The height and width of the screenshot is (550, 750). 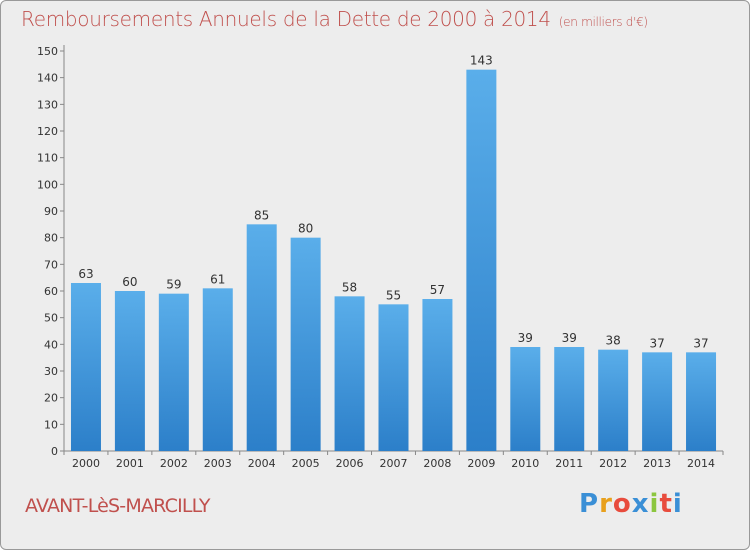 What do you see at coordinates (118, 506) in the screenshot?
I see `municipality-name: AVANT-LèS-MARCILLY` at bounding box center [118, 506].